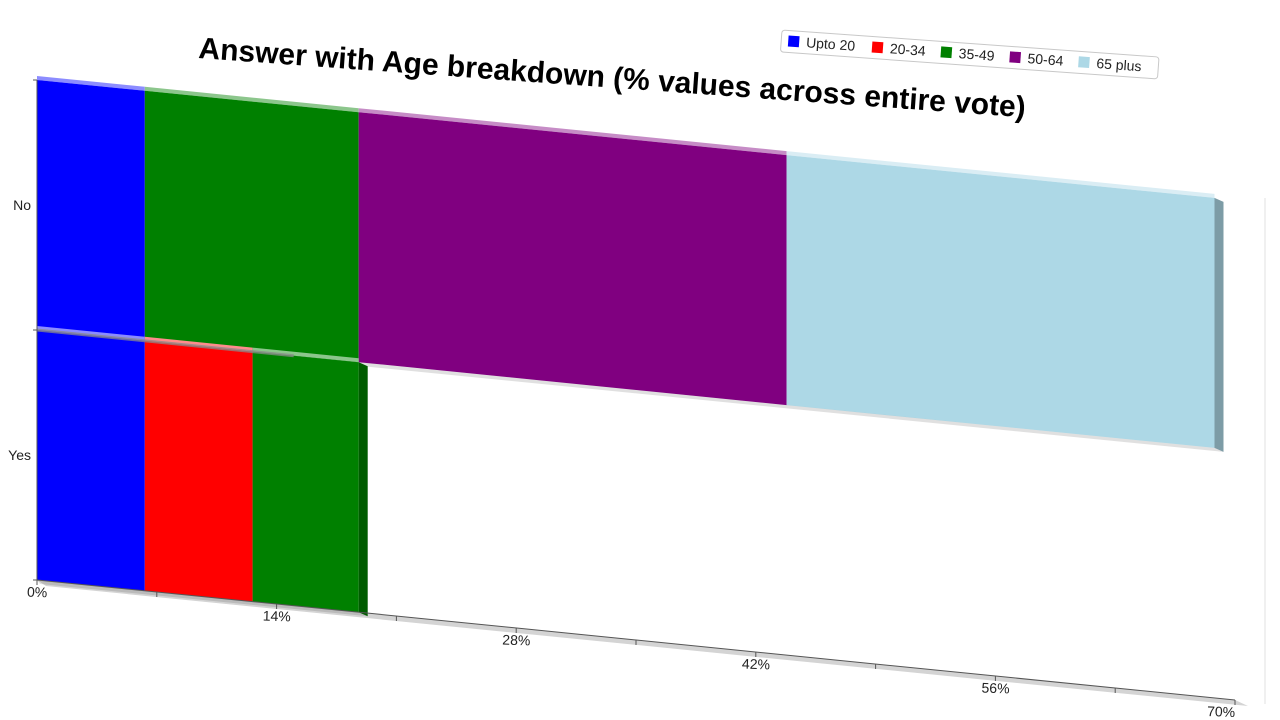 Image resolution: width=1280 pixels, height=720 pixels. Describe the element at coordinates (1119, 64) in the screenshot. I see `legend-label-65-plus: 65 plus` at that location.